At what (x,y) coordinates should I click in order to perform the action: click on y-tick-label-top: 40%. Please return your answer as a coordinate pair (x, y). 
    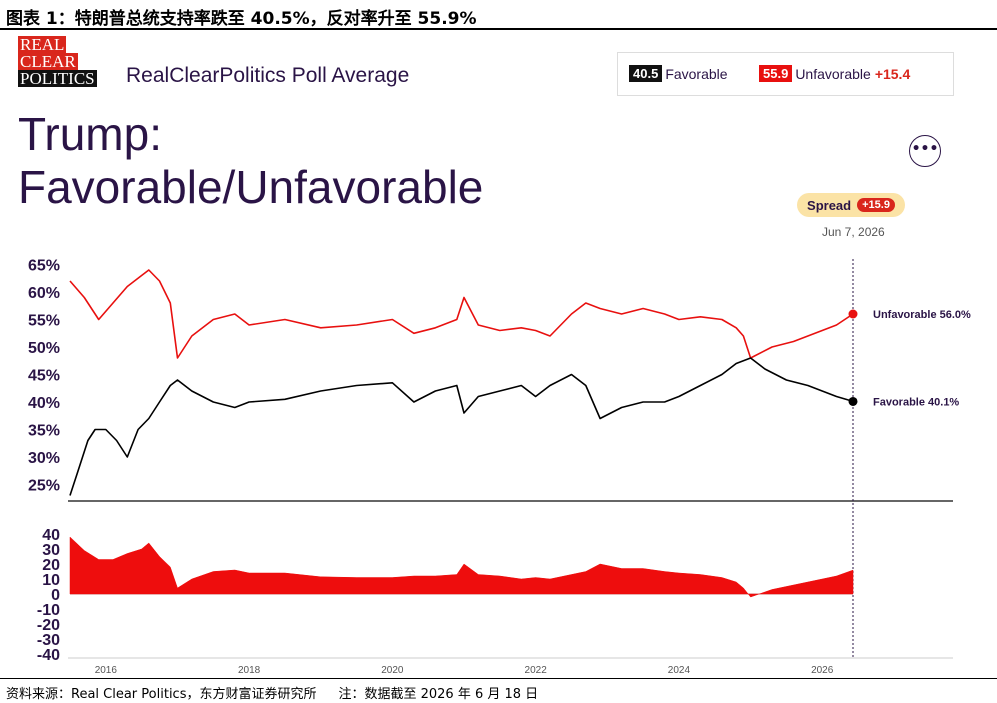
    Looking at the image, I should click on (44, 403).